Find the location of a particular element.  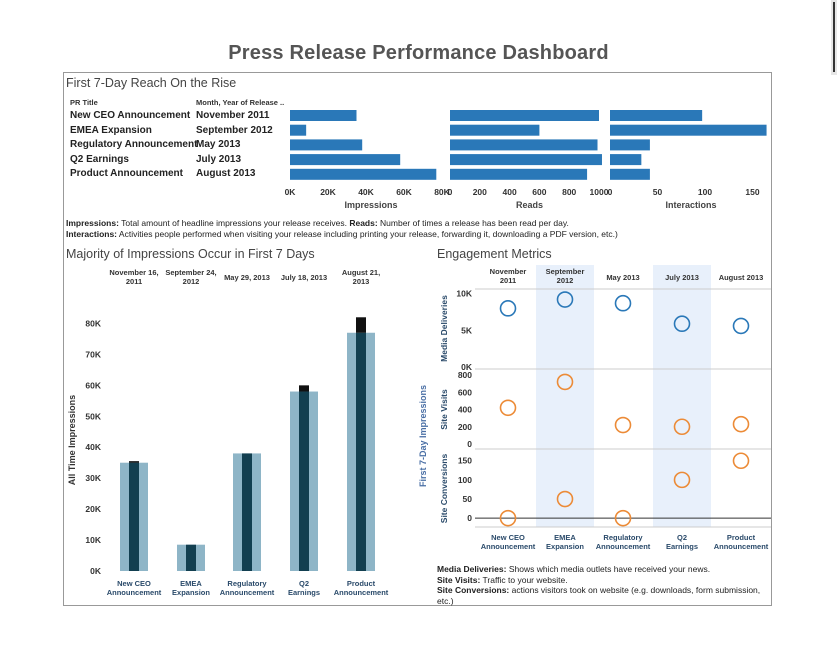

reach-bar-interactions-emea-expansion is located at coordinates (688, 130).